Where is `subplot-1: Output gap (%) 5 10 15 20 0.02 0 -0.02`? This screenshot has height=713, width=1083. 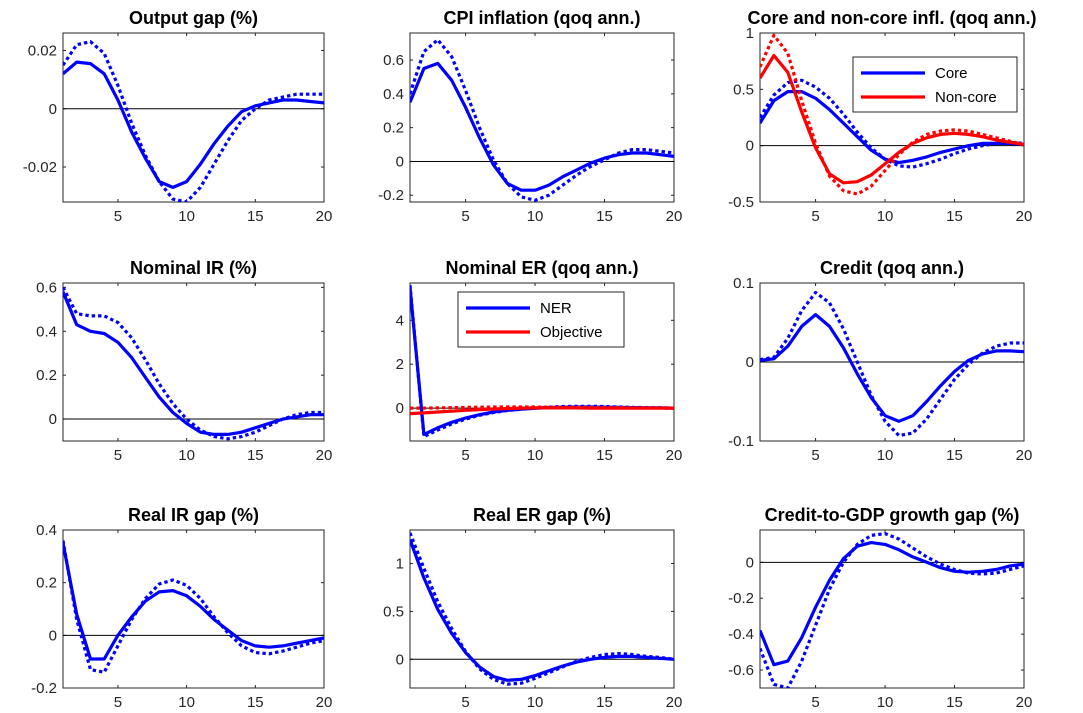
subplot-1: Output gap (%) 5 10 15 20 0.02 0 -0.02 is located at coordinates (178, 116).